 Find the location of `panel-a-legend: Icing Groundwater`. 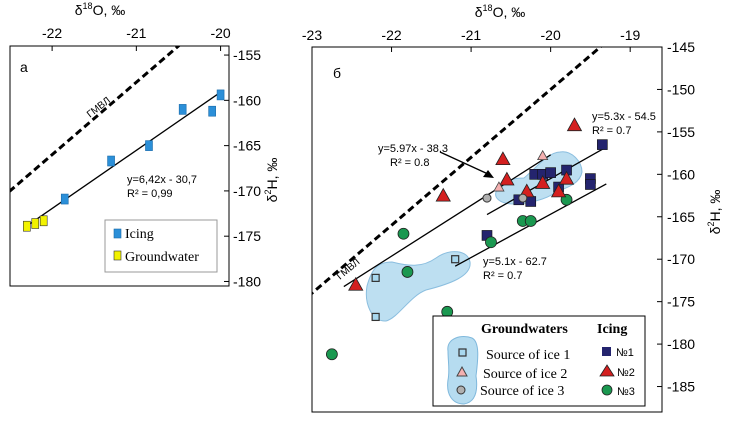

panel-a-legend: Icing Groundwater is located at coordinates (161, 246).